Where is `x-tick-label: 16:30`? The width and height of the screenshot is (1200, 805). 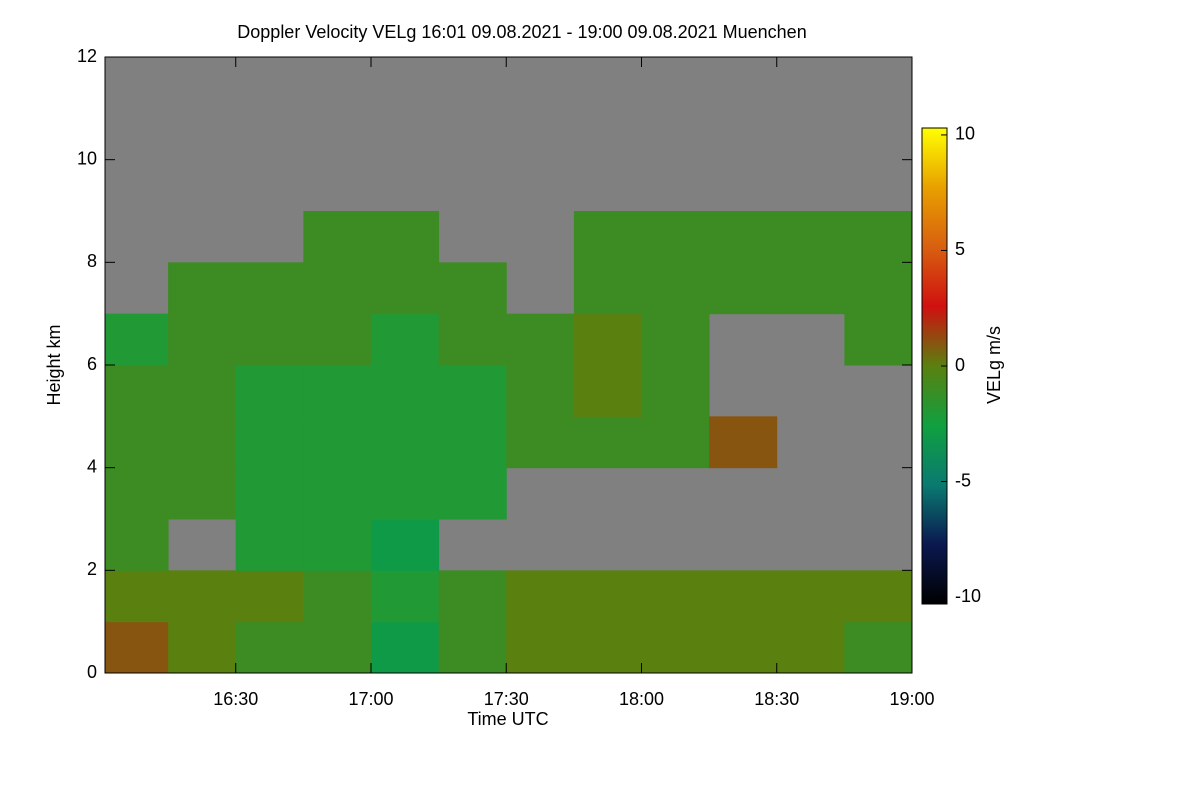 x-tick-label: 16:30 is located at coordinates (235, 699).